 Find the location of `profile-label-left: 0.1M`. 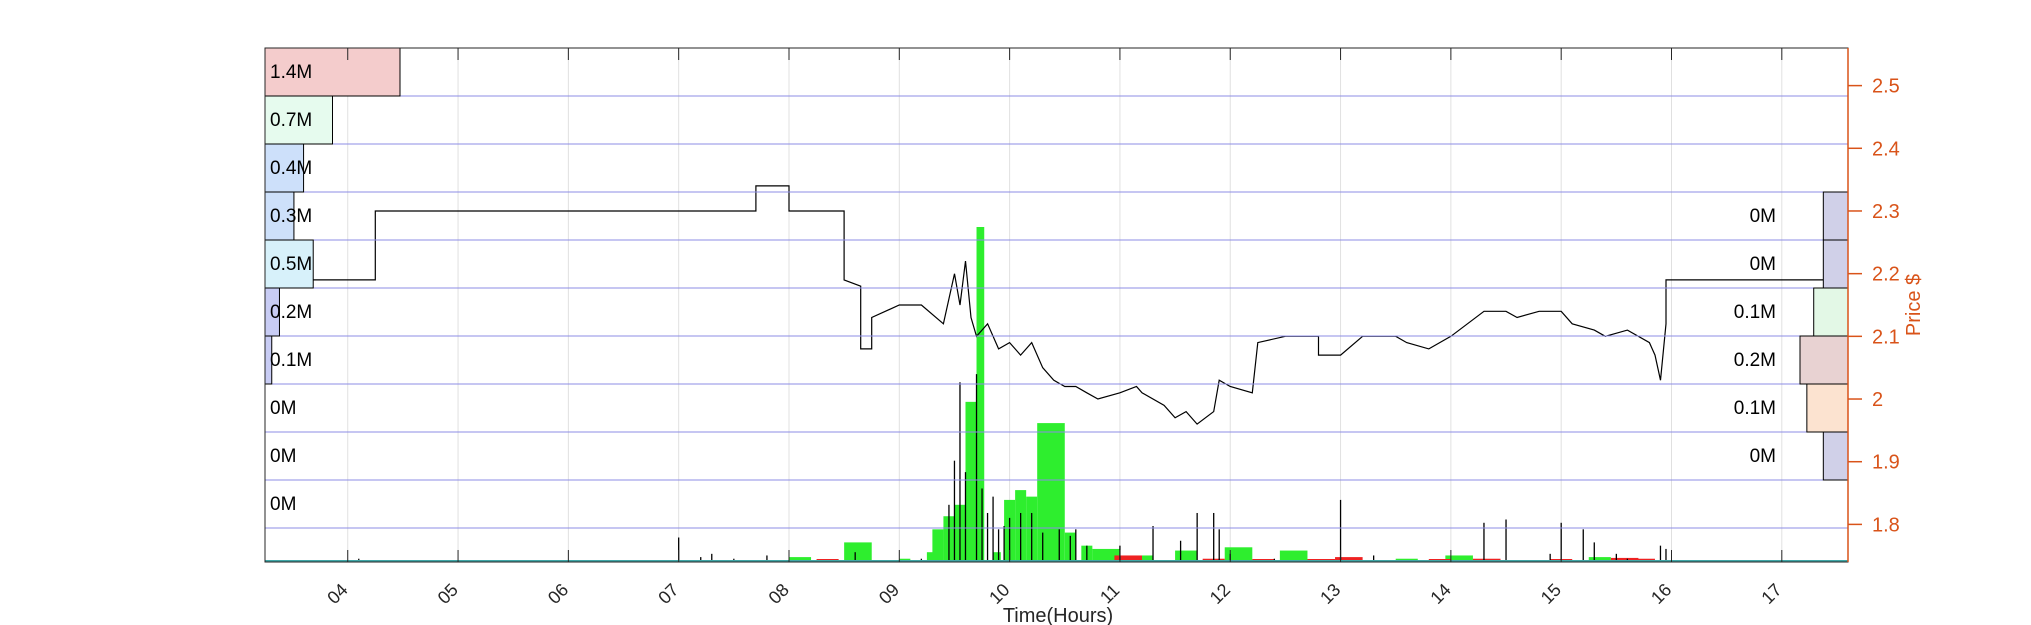

profile-label-left: 0.1M is located at coordinates (291, 360).